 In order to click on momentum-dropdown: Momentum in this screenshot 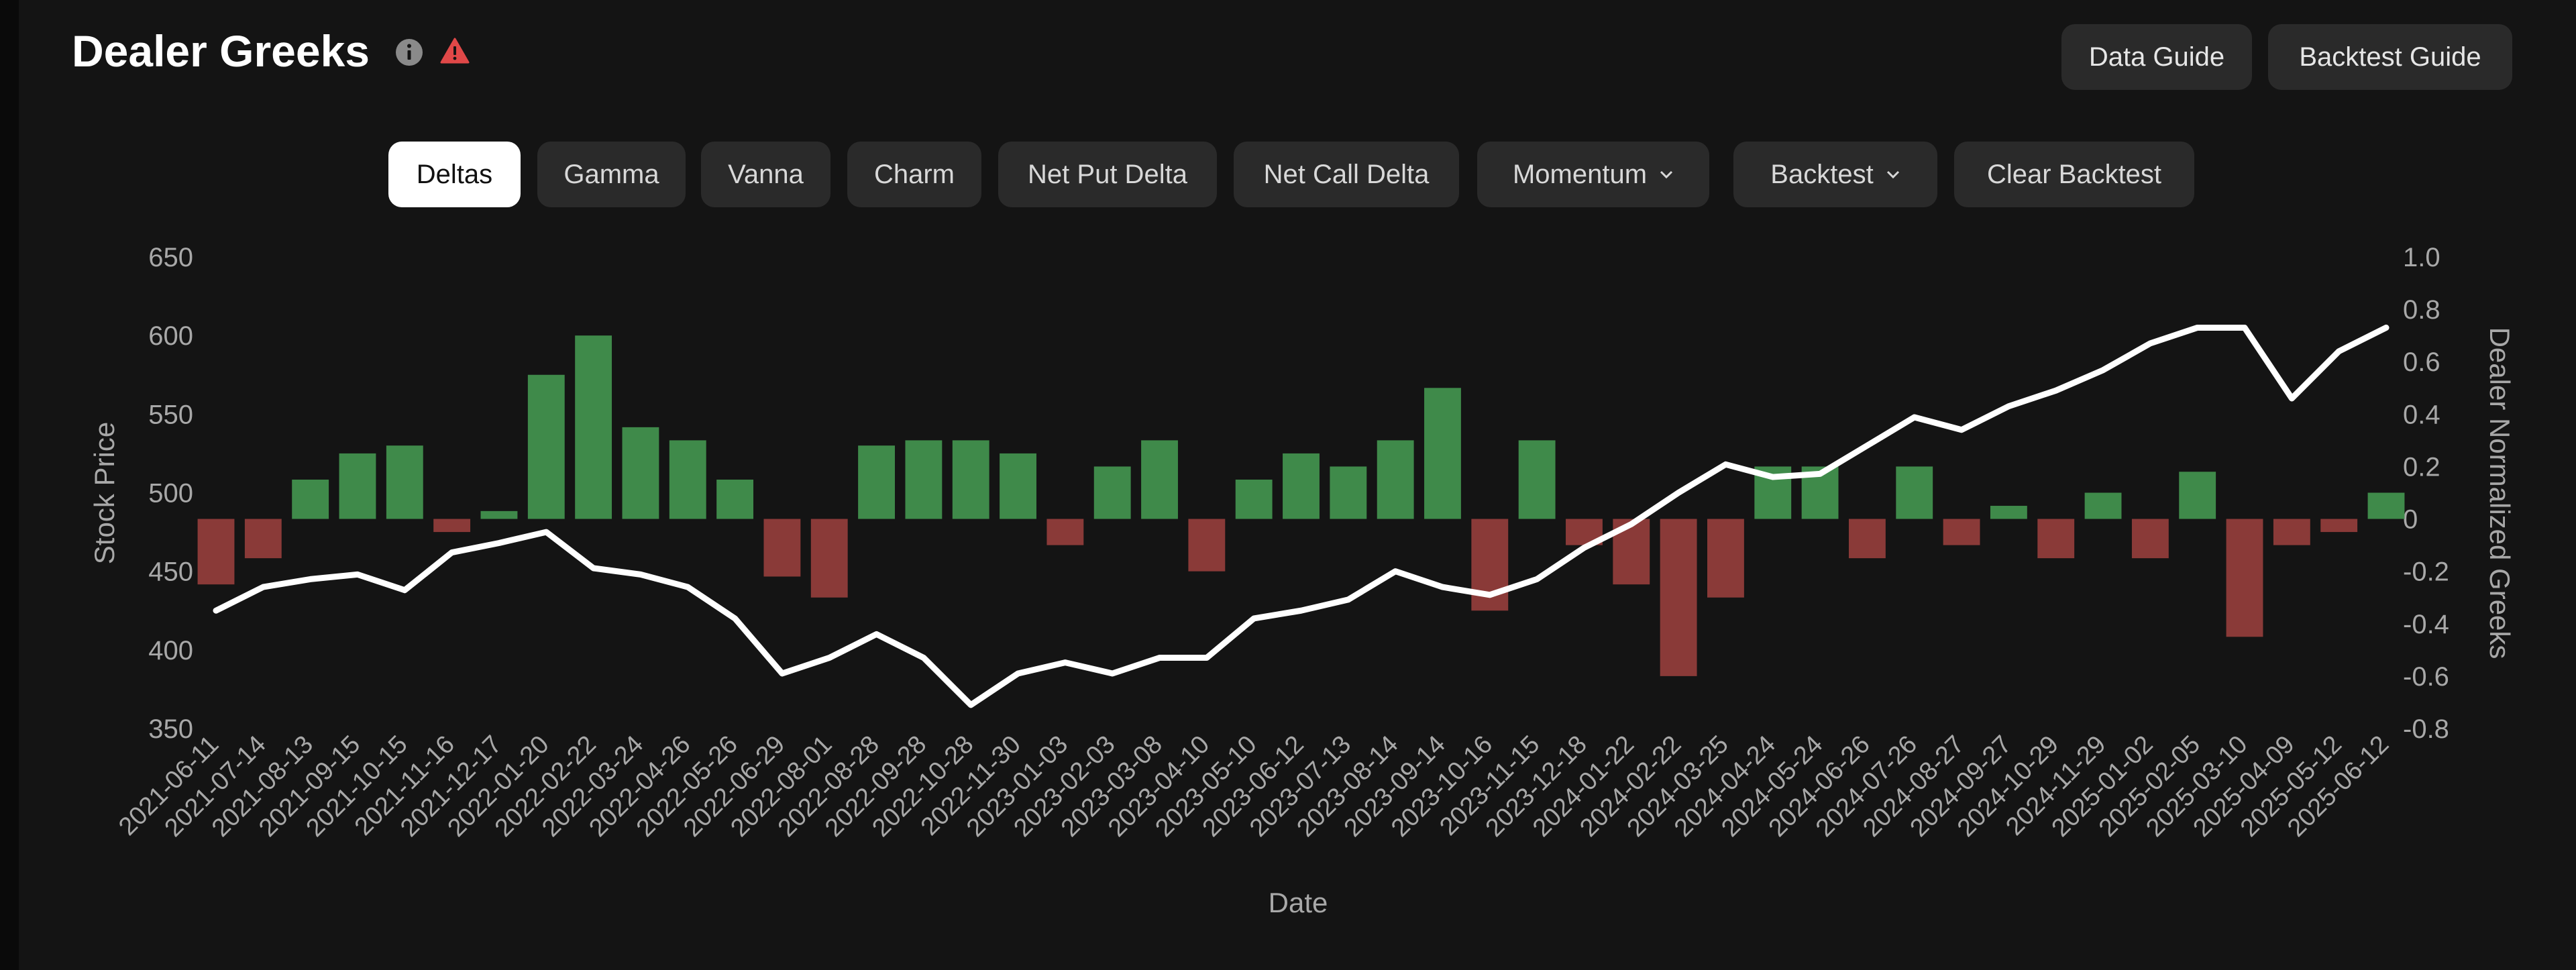, I will do `click(1593, 174)`.